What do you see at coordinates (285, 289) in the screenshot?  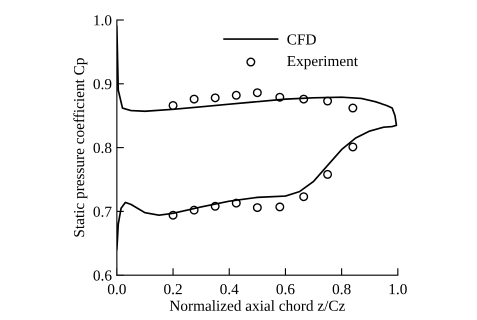 I see `x-tick-label: 0.6` at bounding box center [285, 289].